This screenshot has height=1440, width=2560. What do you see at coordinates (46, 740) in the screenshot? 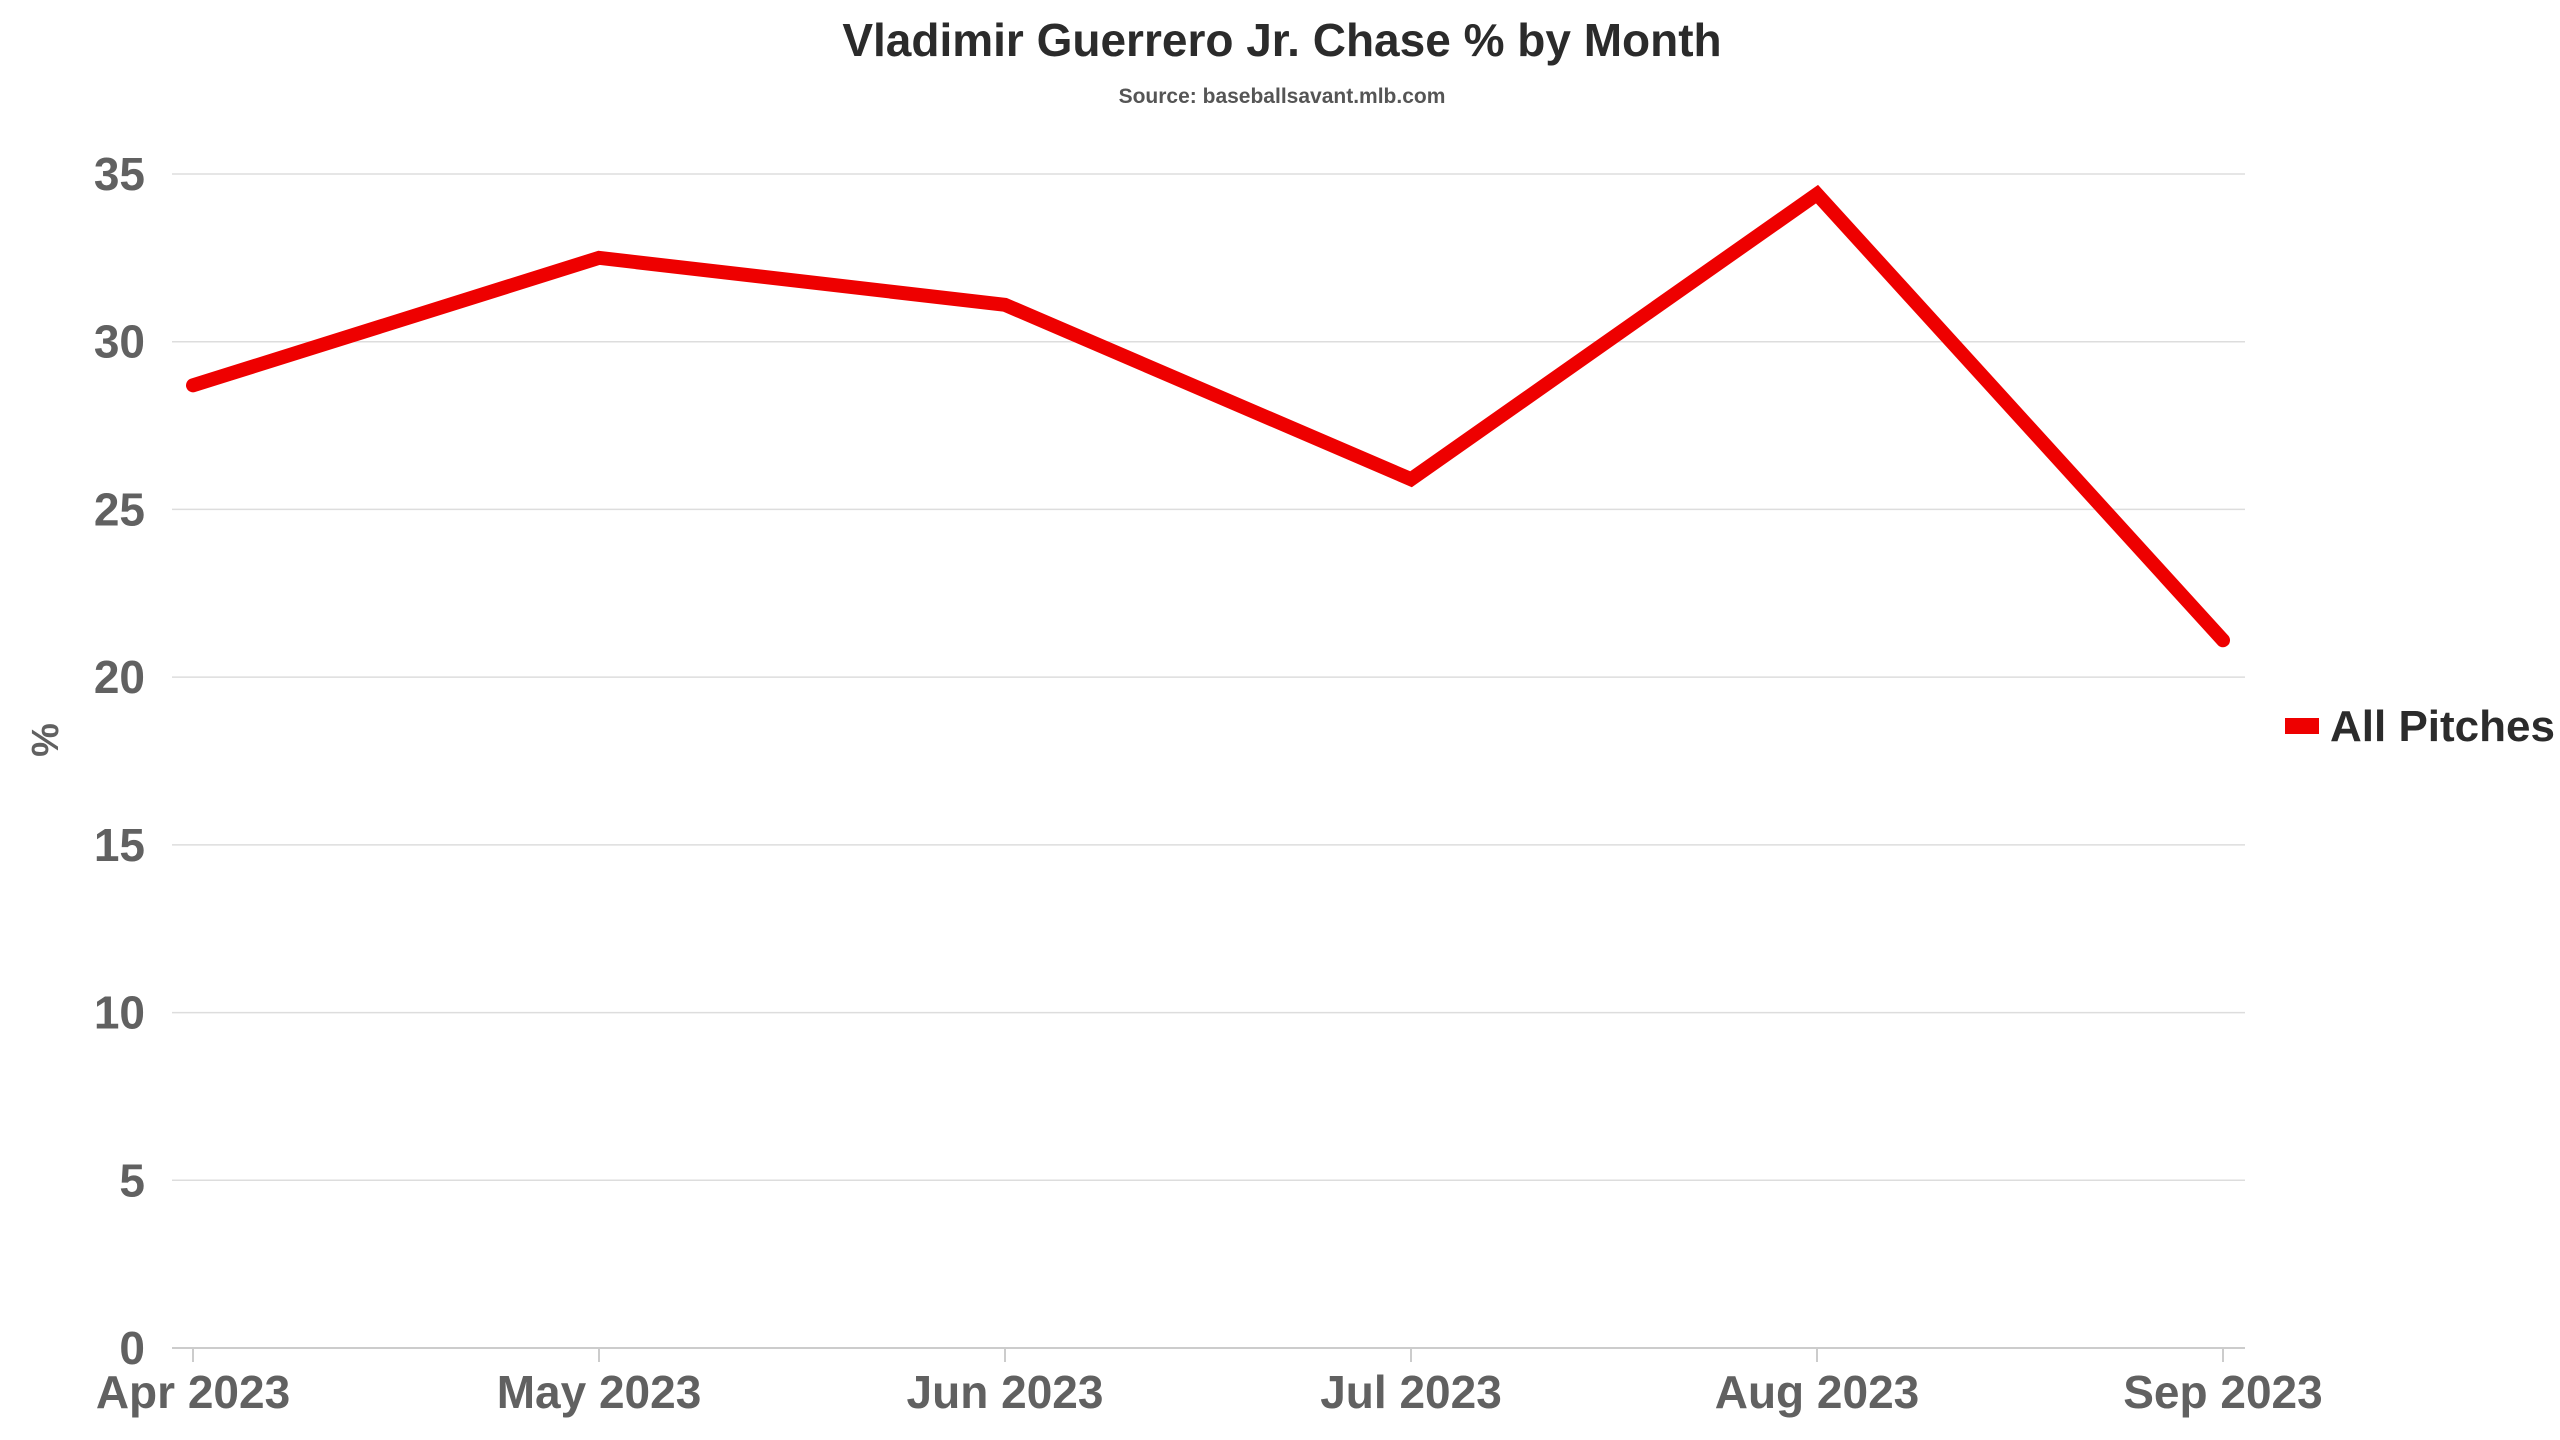
I see `y-axis-title: %` at bounding box center [46, 740].